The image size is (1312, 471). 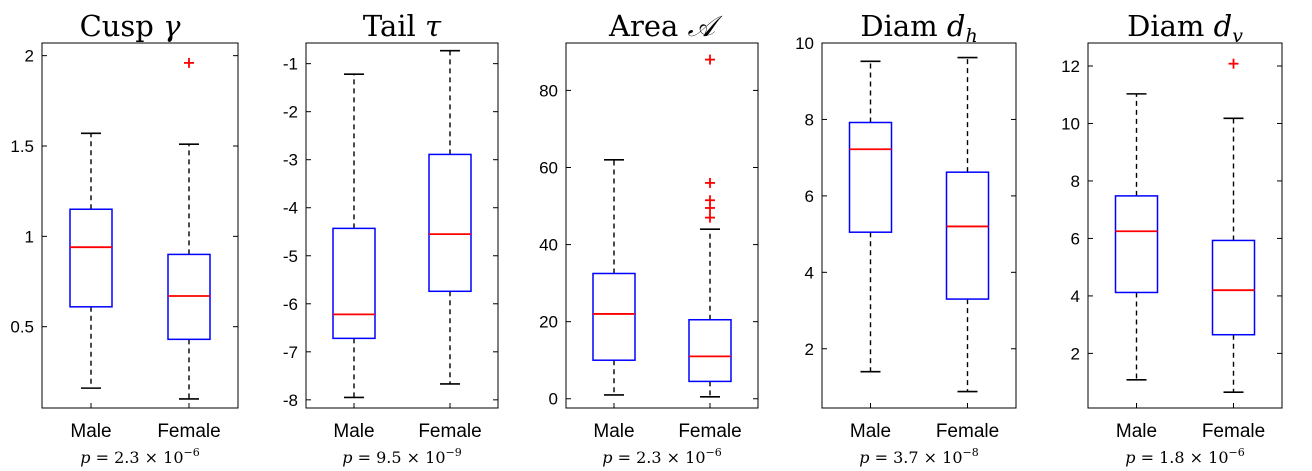 I want to click on p-value-label: p = 3.7 × 10−8, so click(x=918, y=456).